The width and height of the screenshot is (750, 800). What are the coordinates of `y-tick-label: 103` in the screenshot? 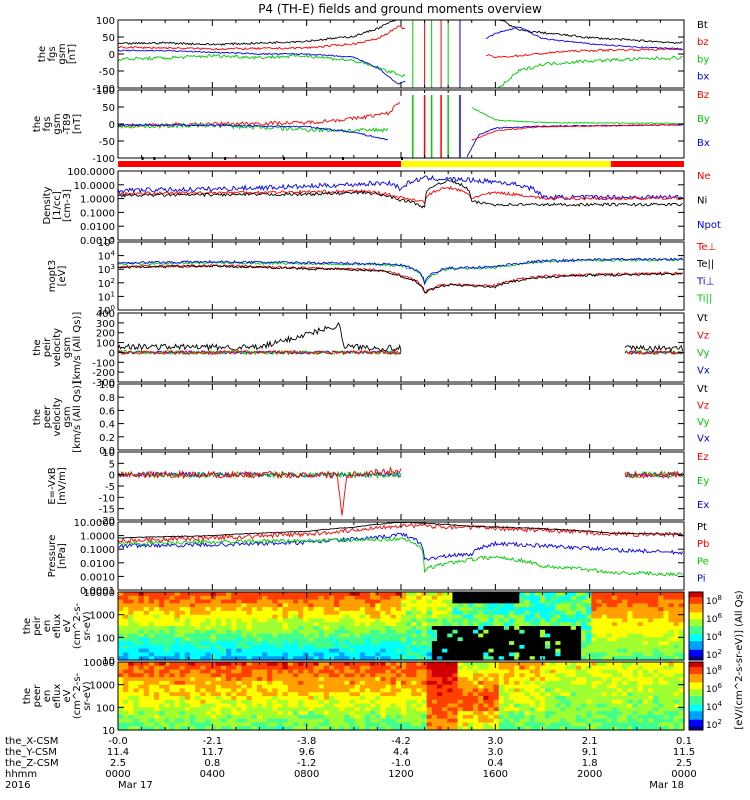 It's located at (106, 269).